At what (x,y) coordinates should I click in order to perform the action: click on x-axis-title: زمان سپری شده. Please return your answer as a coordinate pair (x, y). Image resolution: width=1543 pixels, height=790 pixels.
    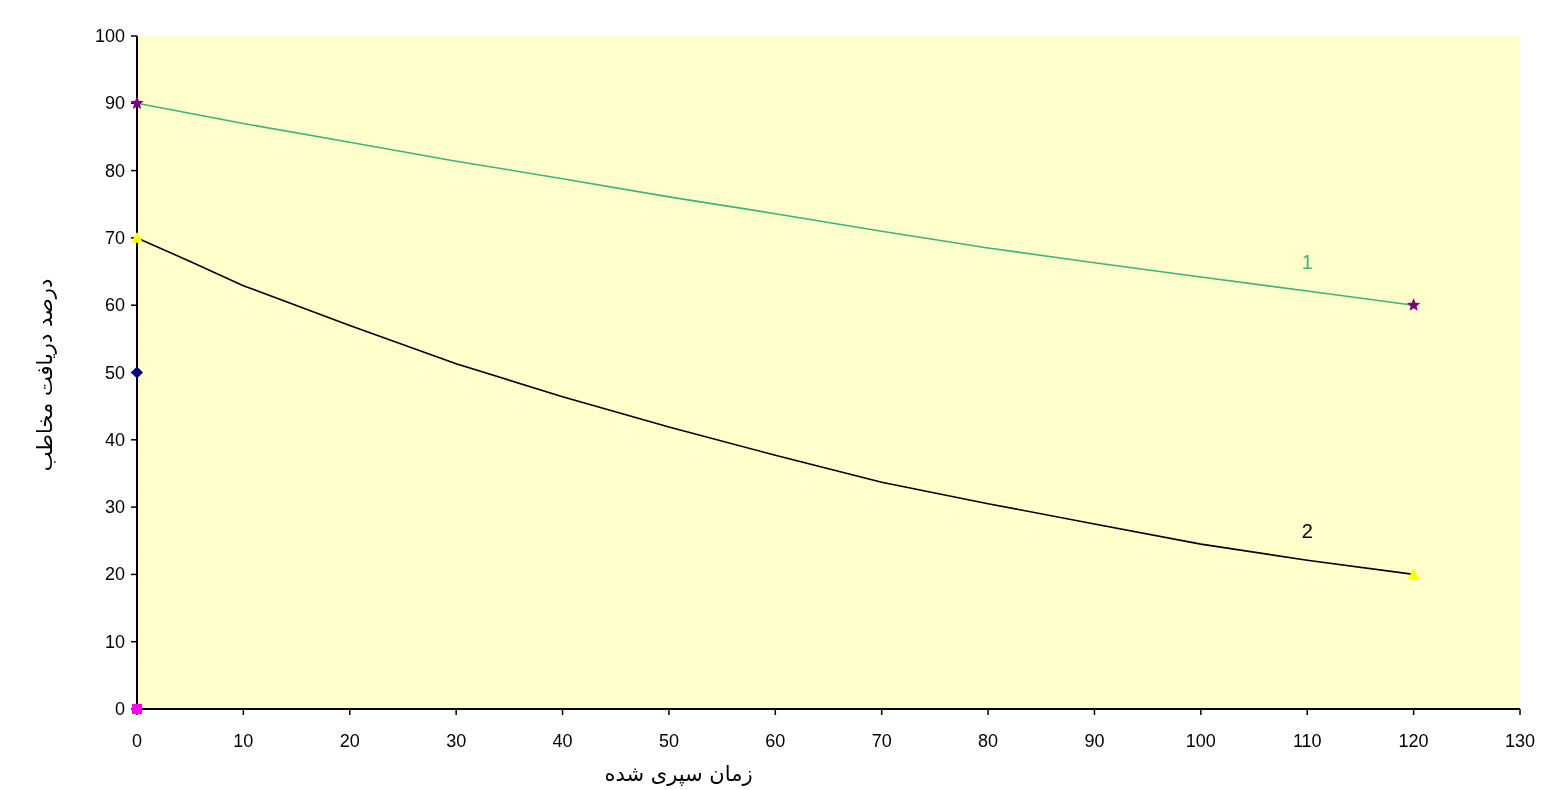
    Looking at the image, I should click on (678, 774).